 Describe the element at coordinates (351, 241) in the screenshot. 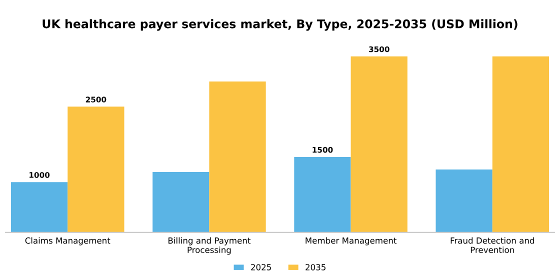

I see `x-tick-label: Member Management` at that location.